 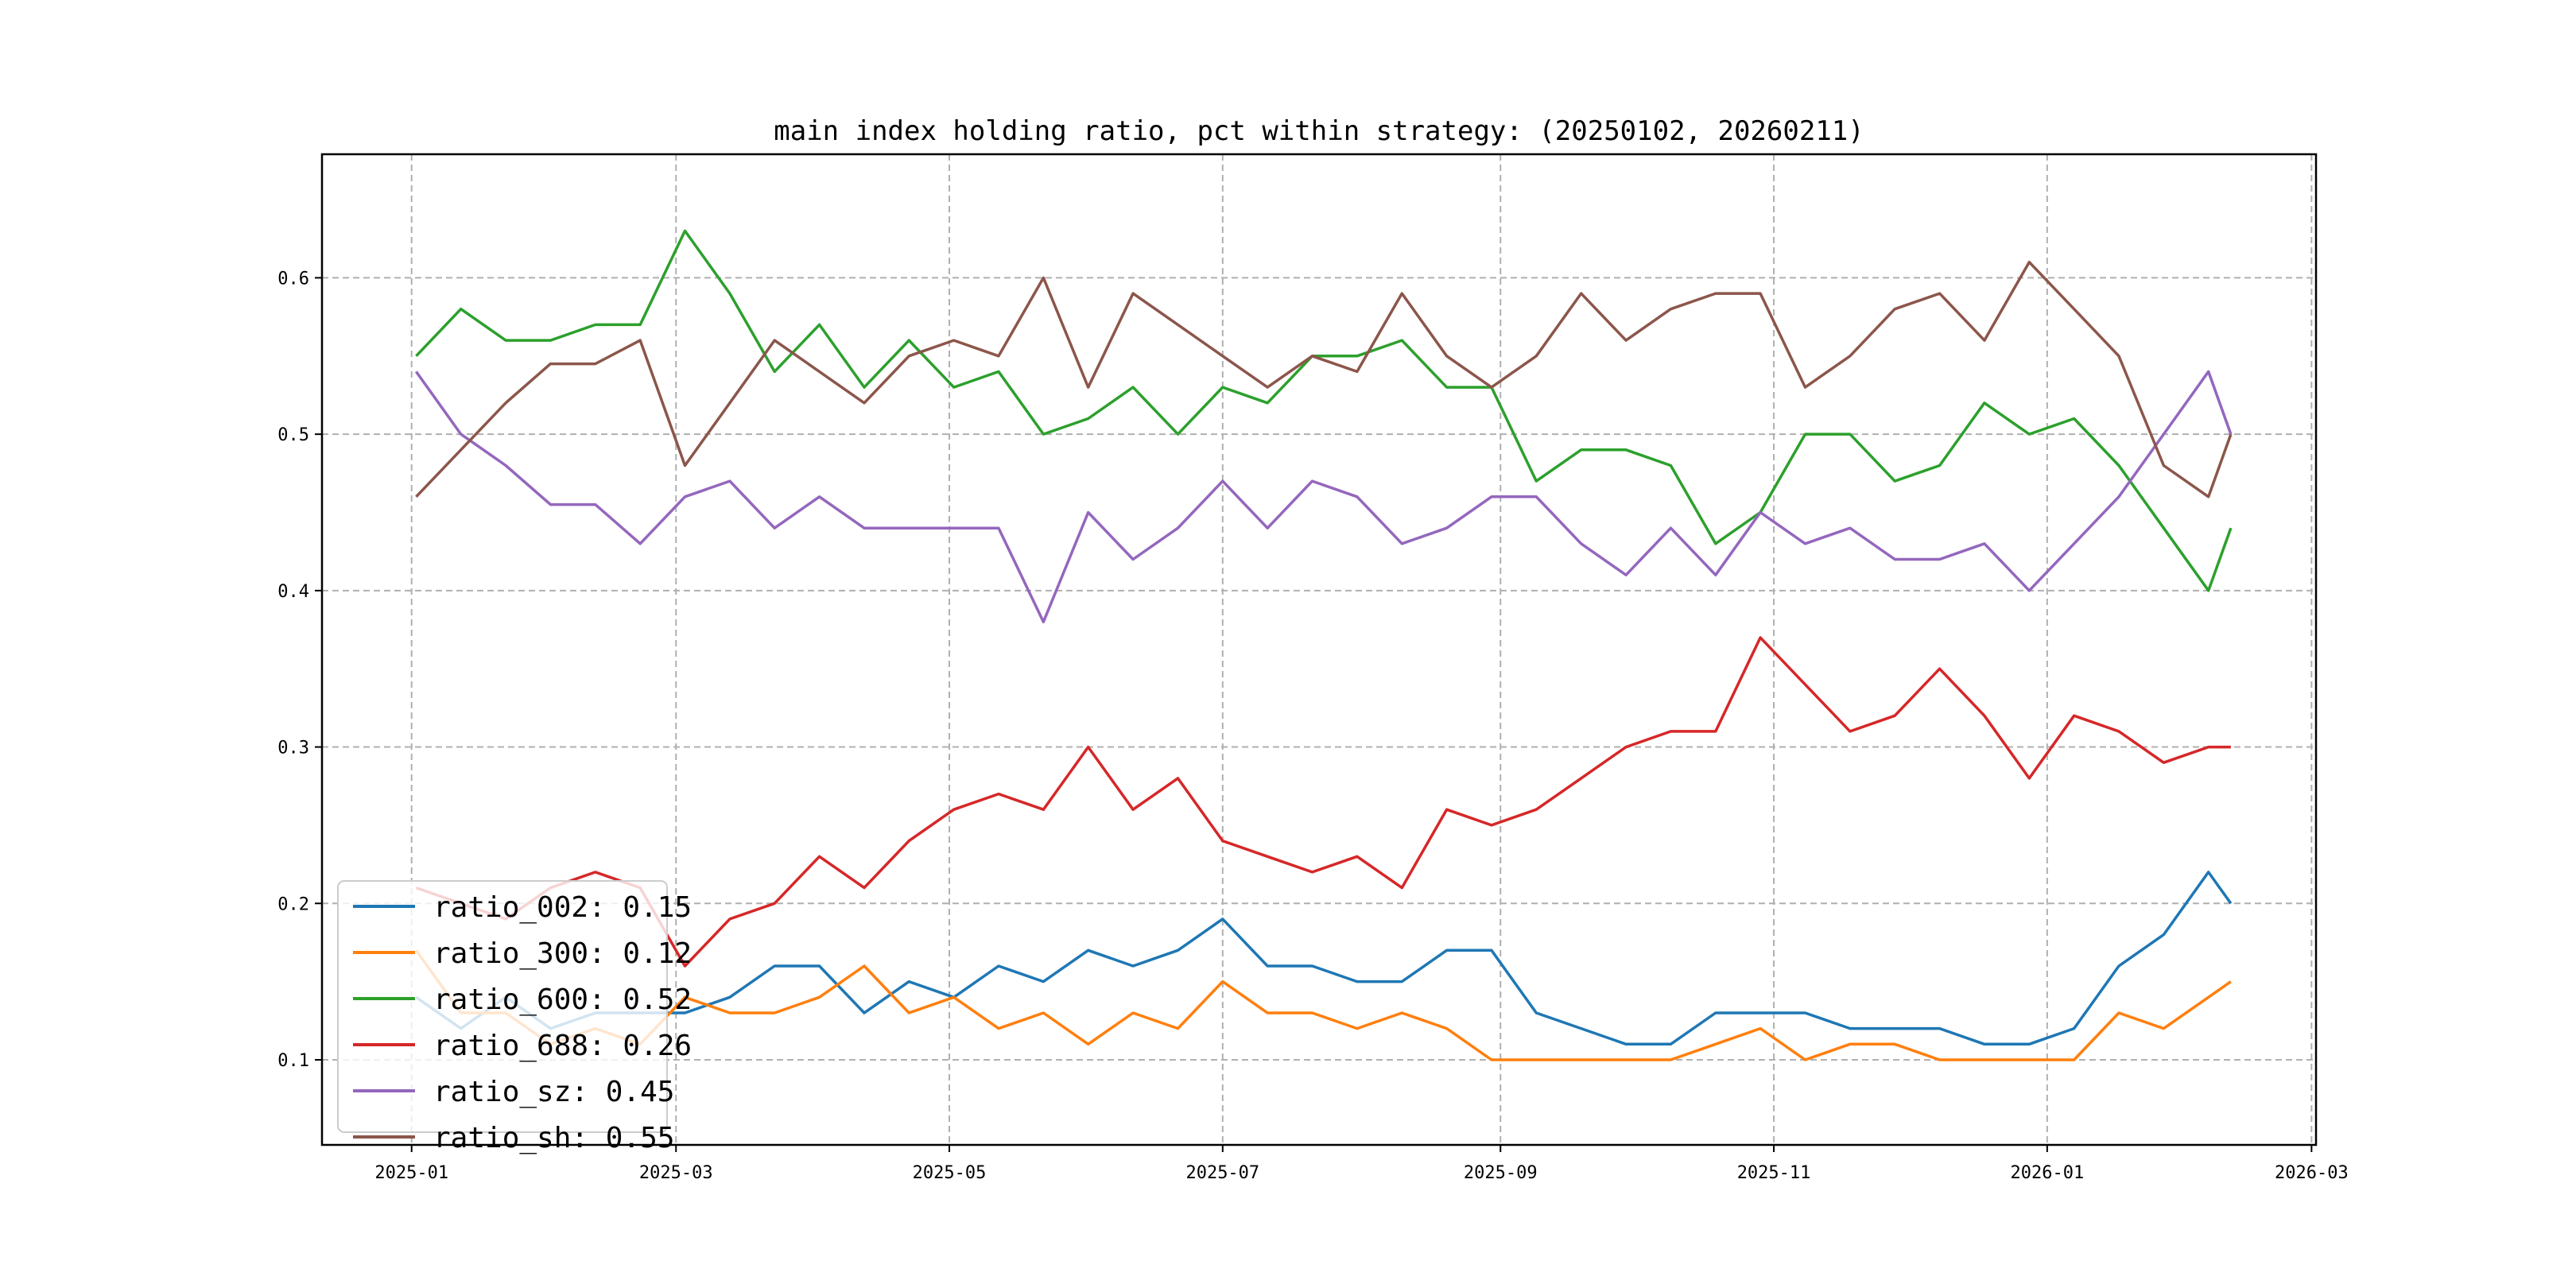 What do you see at coordinates (411, 1173) in the screenshot?
I see `x-tick-label: 2025-01` at bounding box center [411, 1173].